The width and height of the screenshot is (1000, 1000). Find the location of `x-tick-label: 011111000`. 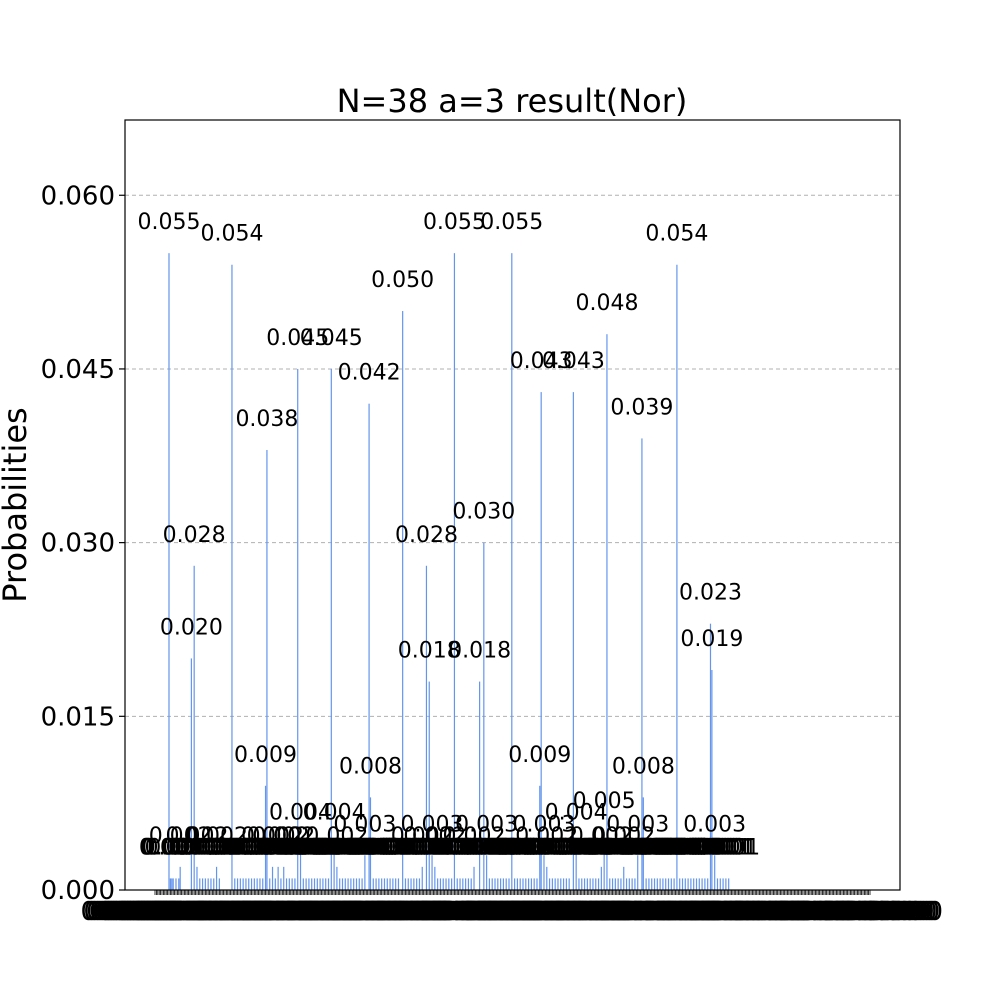

x-tick-label: 011111000 is located at coordinates (502, 912).